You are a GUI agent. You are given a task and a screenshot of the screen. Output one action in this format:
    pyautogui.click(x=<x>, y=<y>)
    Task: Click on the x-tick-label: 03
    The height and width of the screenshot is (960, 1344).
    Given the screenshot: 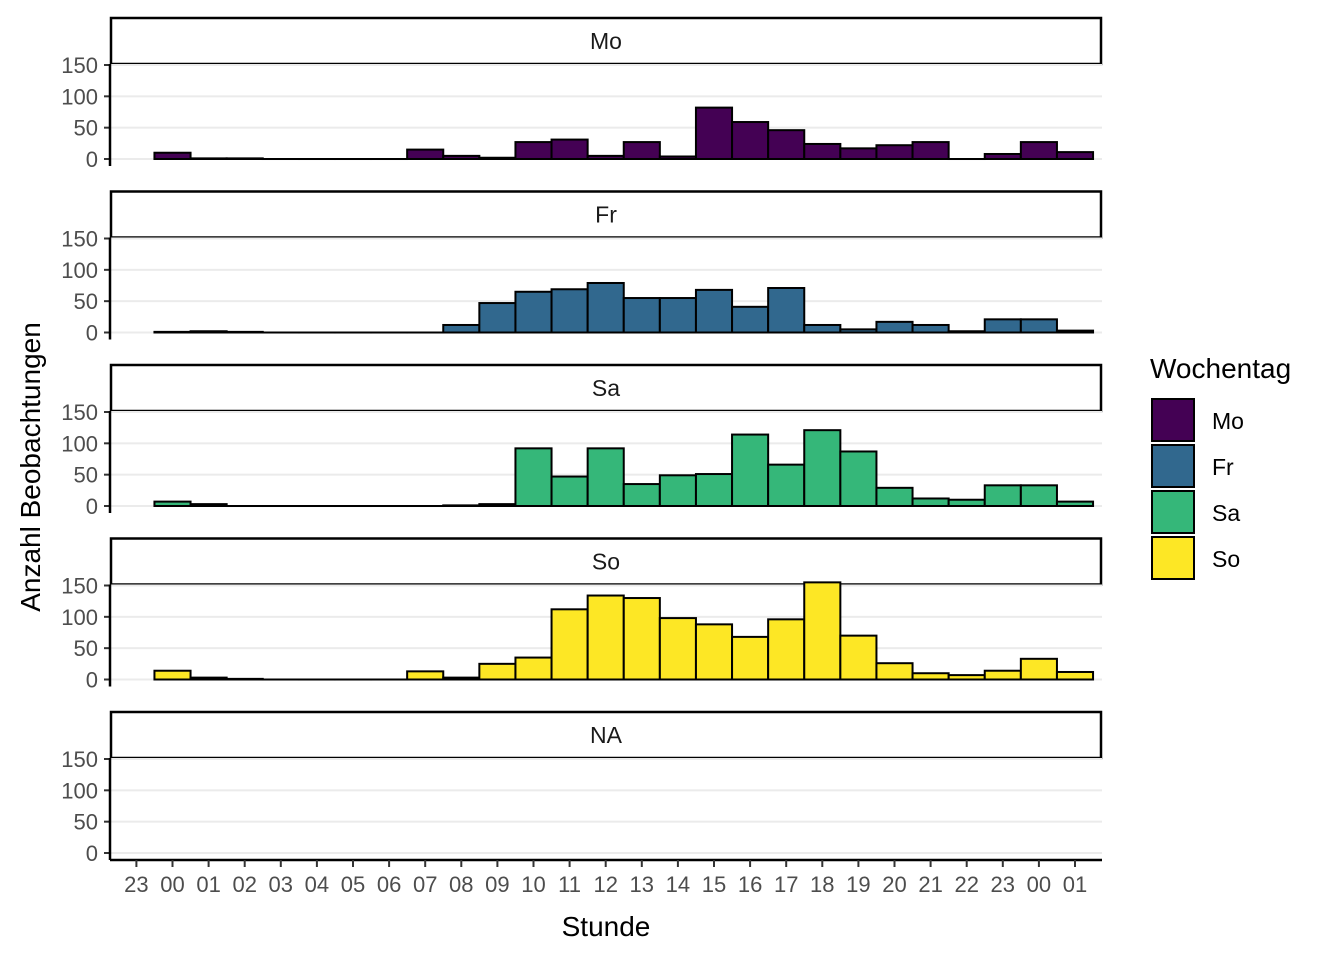 What is the action you would take?
    pyautogui.click(x=281, y=884)
    